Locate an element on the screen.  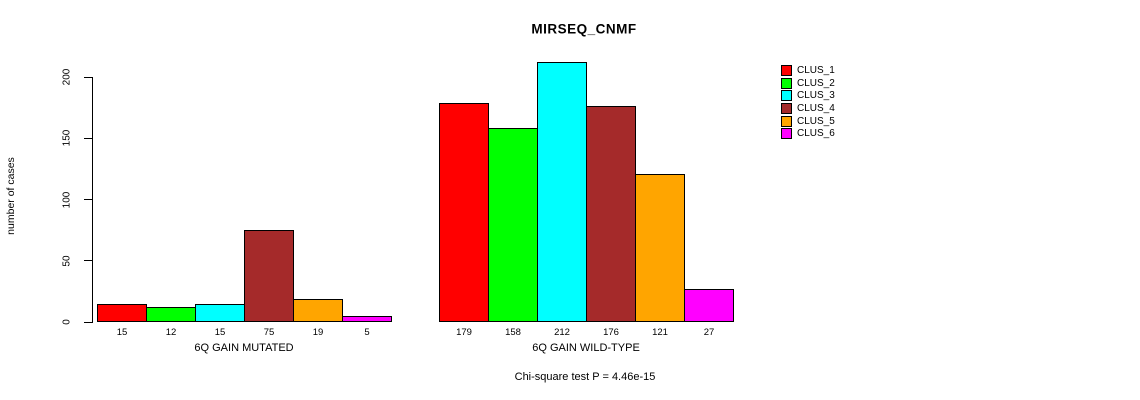
y-tick-label: 50 is located at coordinates (67, 261).